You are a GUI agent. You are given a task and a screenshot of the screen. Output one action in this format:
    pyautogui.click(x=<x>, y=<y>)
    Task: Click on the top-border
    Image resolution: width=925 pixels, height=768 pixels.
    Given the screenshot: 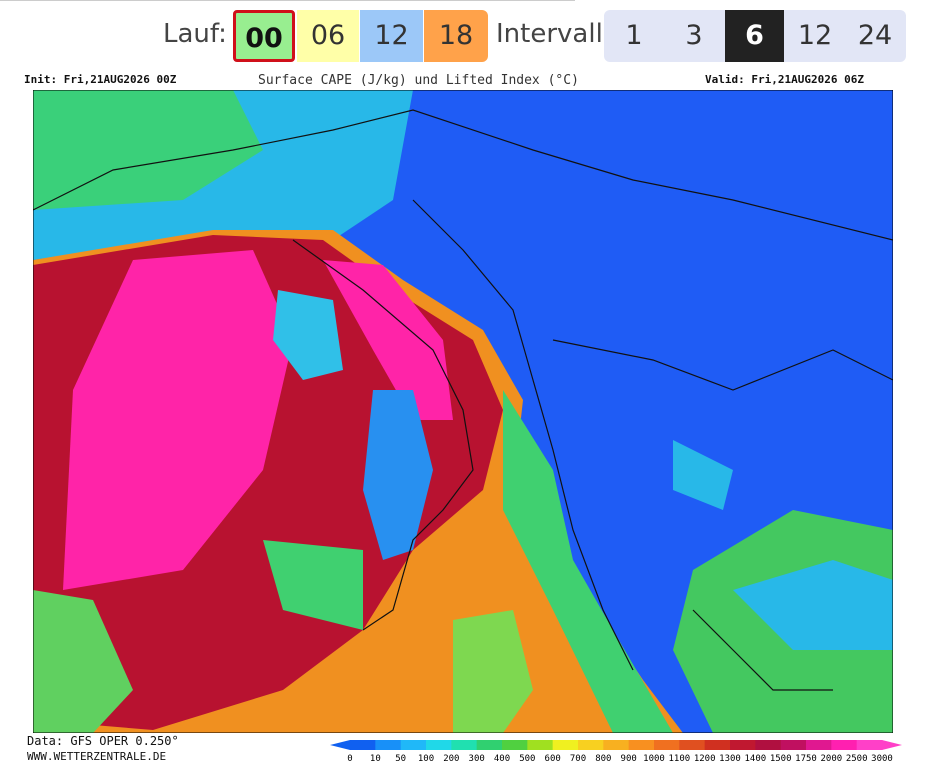 What is the action you would take?
    pyautogui.click(x=287, y=0)
    